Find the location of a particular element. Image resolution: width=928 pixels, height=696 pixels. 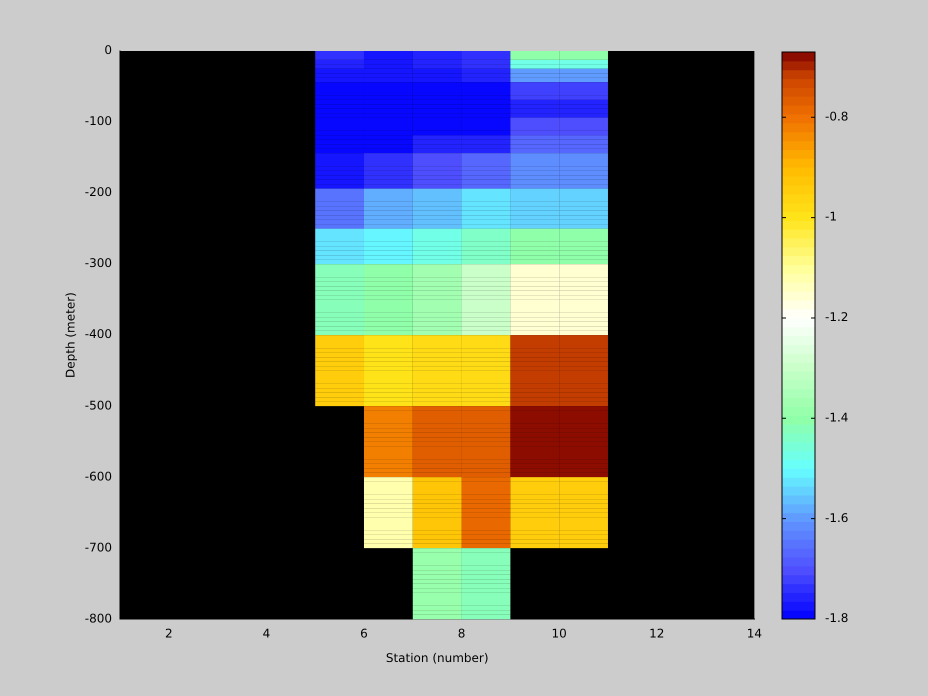

color-bar-label: -0.8 is located at coordinates (836, 116).